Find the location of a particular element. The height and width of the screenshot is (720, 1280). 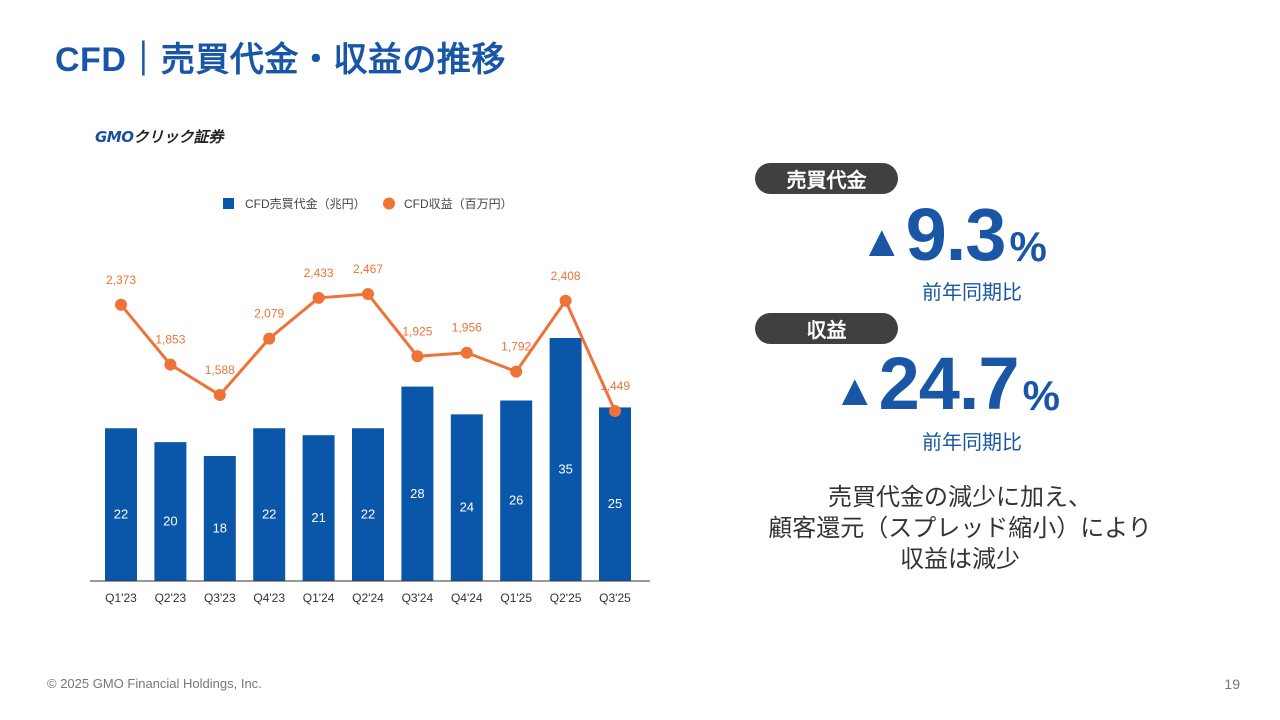

x-tick-label: Q3'25 is located at coordinates (615, 598).